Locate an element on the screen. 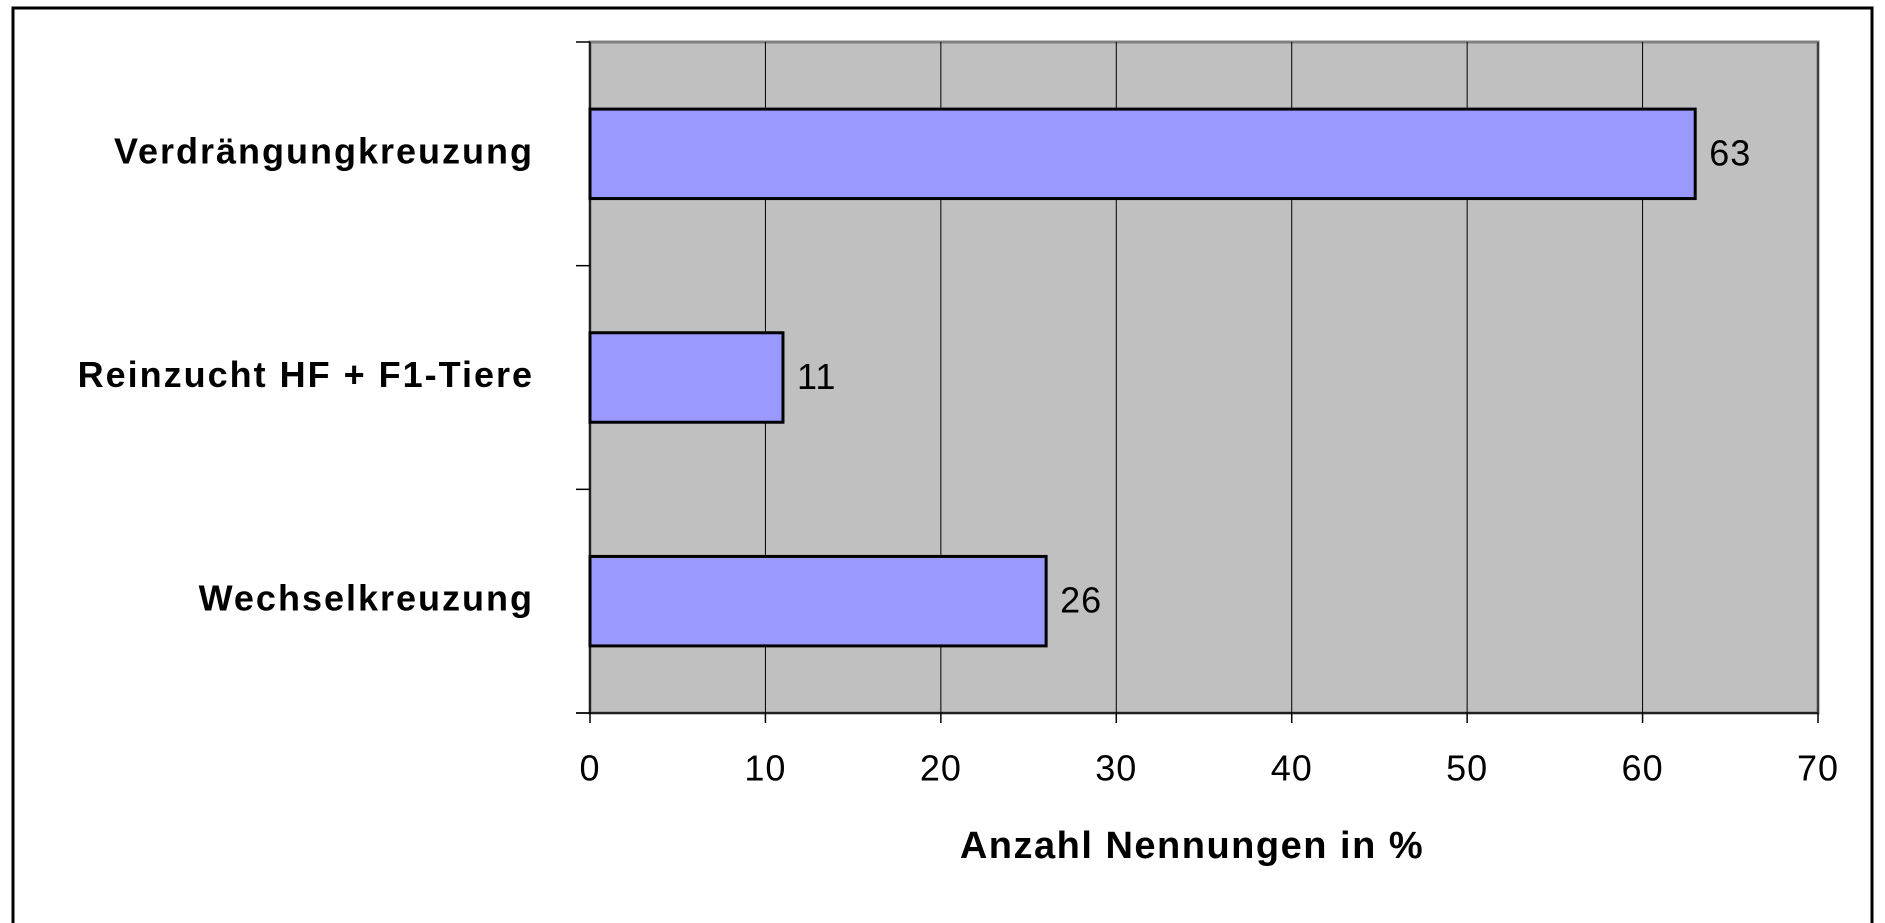 Image resolution: width=1885 pixels, height=923 pixels. x-tick-label: 70 is located at coordinates (1818, 768).